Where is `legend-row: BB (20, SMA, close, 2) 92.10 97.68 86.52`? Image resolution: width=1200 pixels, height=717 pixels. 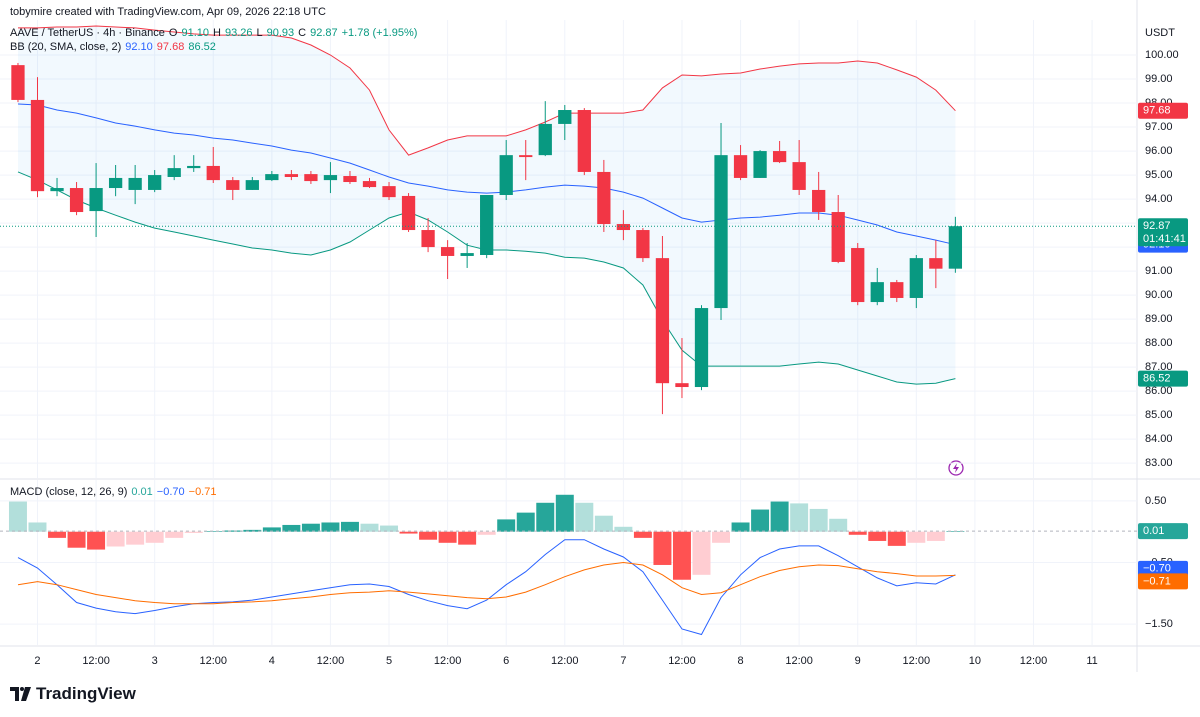
legend-row: BB (20, SMA, close, 2) 92.10 97.68 86.52 is located at coordinates (113, 47).